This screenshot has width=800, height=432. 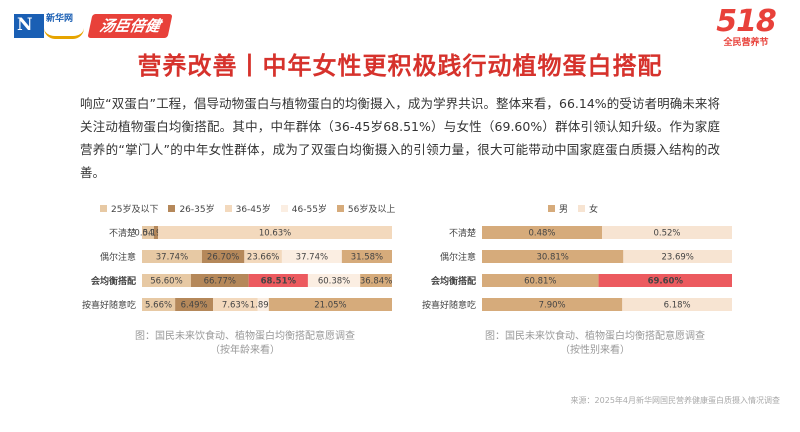 What do you see at coordinates (564, 210) in the screenshot?
I see `gender-legend-label: 男` at bounding box center [564, 210].